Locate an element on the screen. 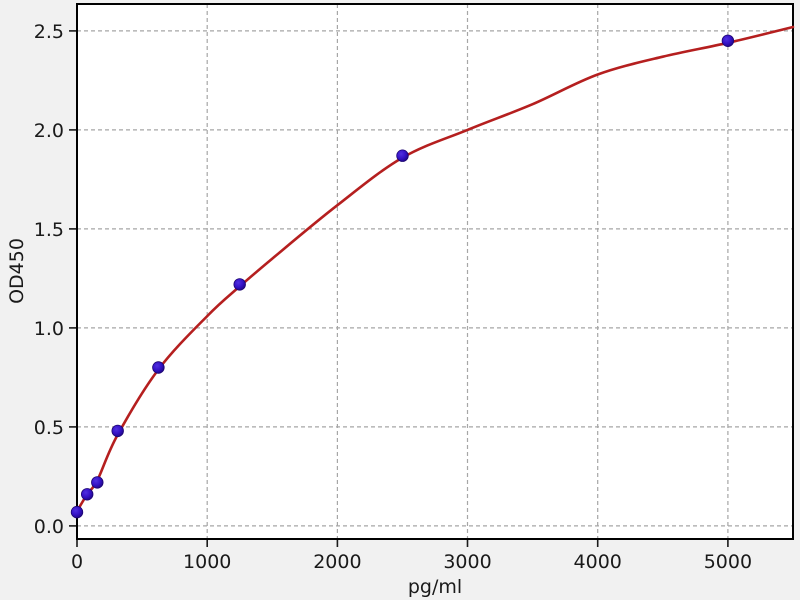 This screenshot has height=600, width=800. x-tick-label: 5000 is located at coordinates (728, 562).